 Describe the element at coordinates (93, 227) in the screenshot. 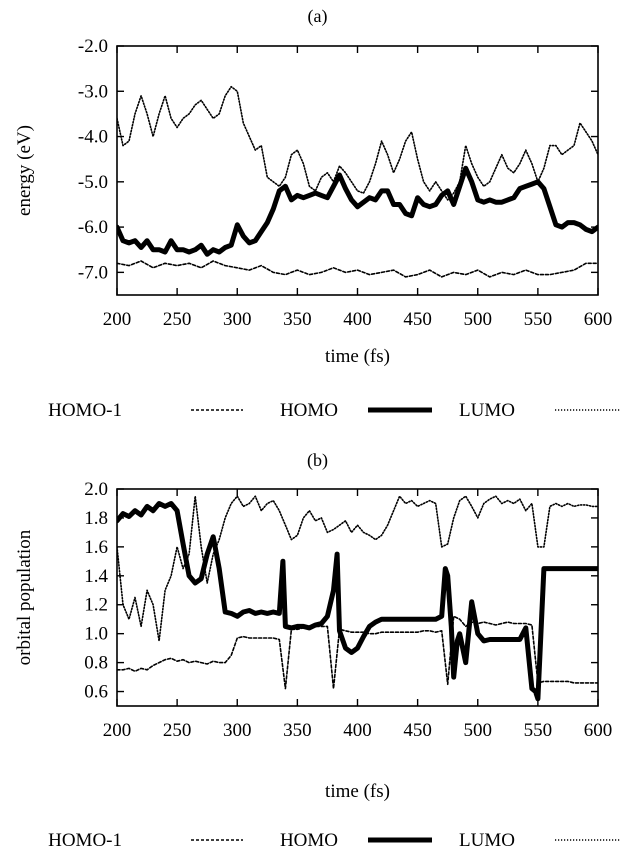

I see `y-tick-label: -6.0` at that location.